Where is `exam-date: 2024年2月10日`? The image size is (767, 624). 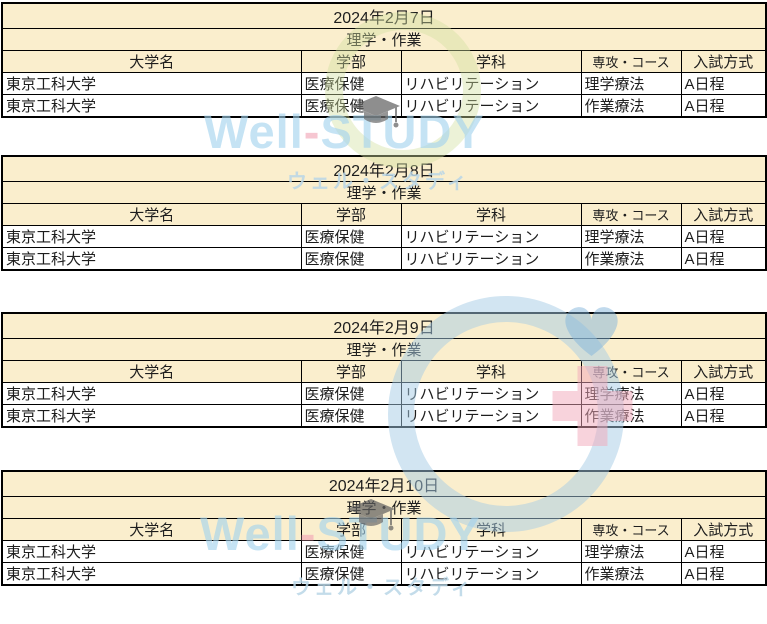
exam-date: 2024年2月10日 is located at coordinates (384, 483).